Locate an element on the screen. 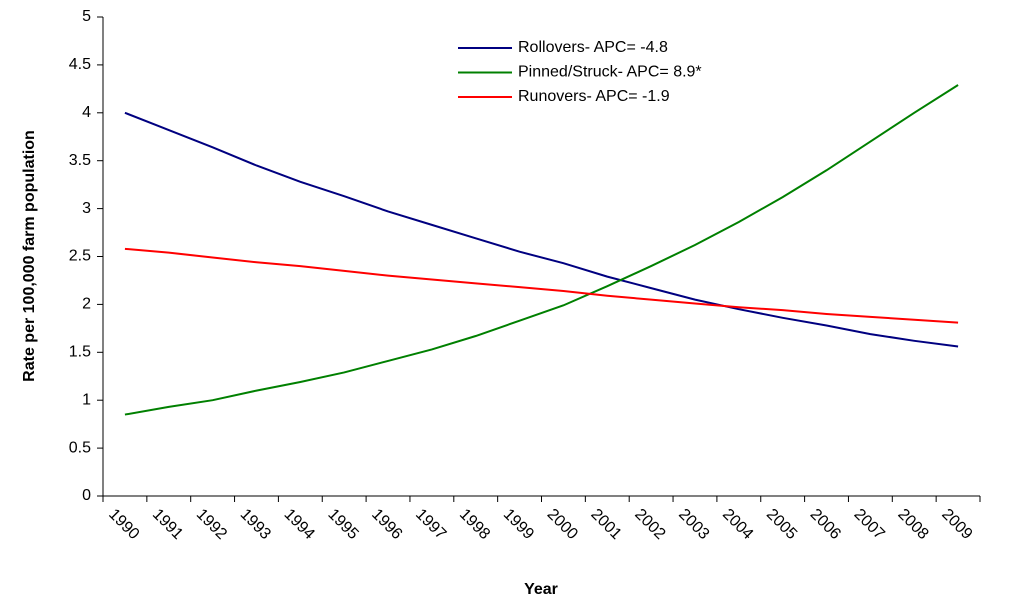 This screenshot has width=1025, height=603. y-tick-label: 1.5 is located at coordinates (80, 352).